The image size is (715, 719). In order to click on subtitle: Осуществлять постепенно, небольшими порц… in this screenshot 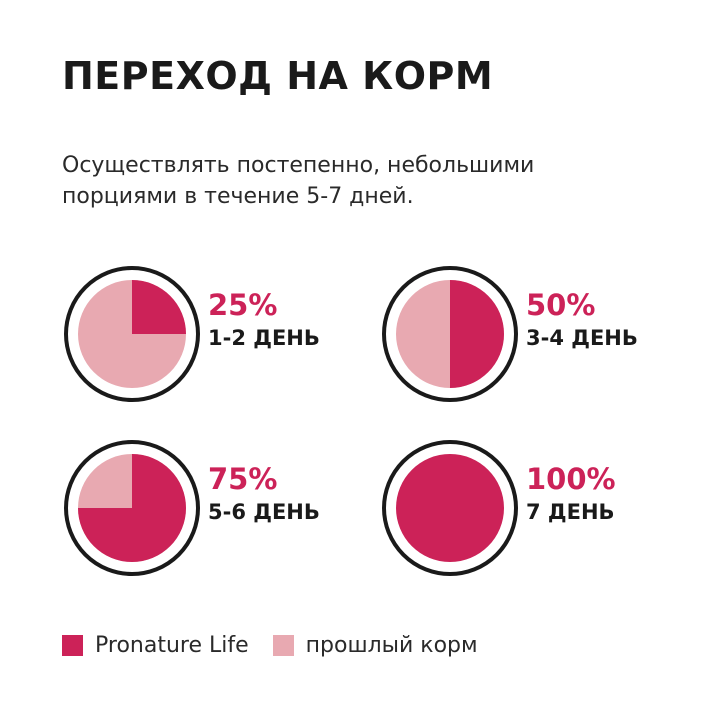, I will do `click(342, 181)`.